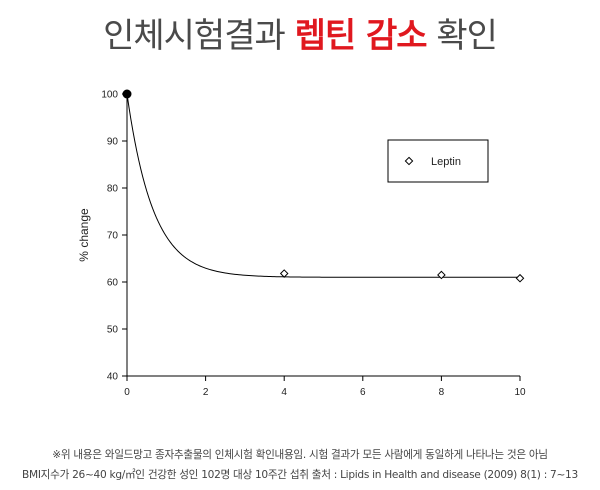 This screenshot has width=600, height=490. I want to click on legend-marker-diamond, so click(409, 161).